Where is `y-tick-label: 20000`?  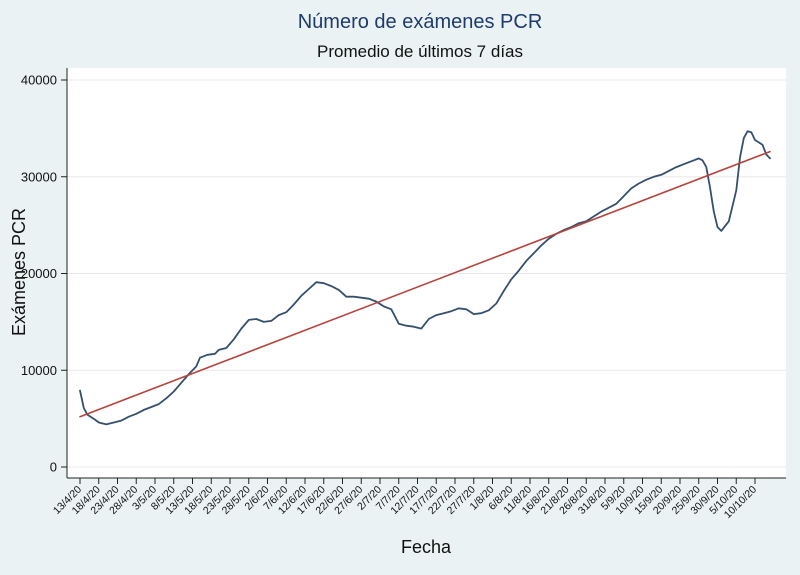 y-tick-label: 20000 is located at coordinates (39, 273).